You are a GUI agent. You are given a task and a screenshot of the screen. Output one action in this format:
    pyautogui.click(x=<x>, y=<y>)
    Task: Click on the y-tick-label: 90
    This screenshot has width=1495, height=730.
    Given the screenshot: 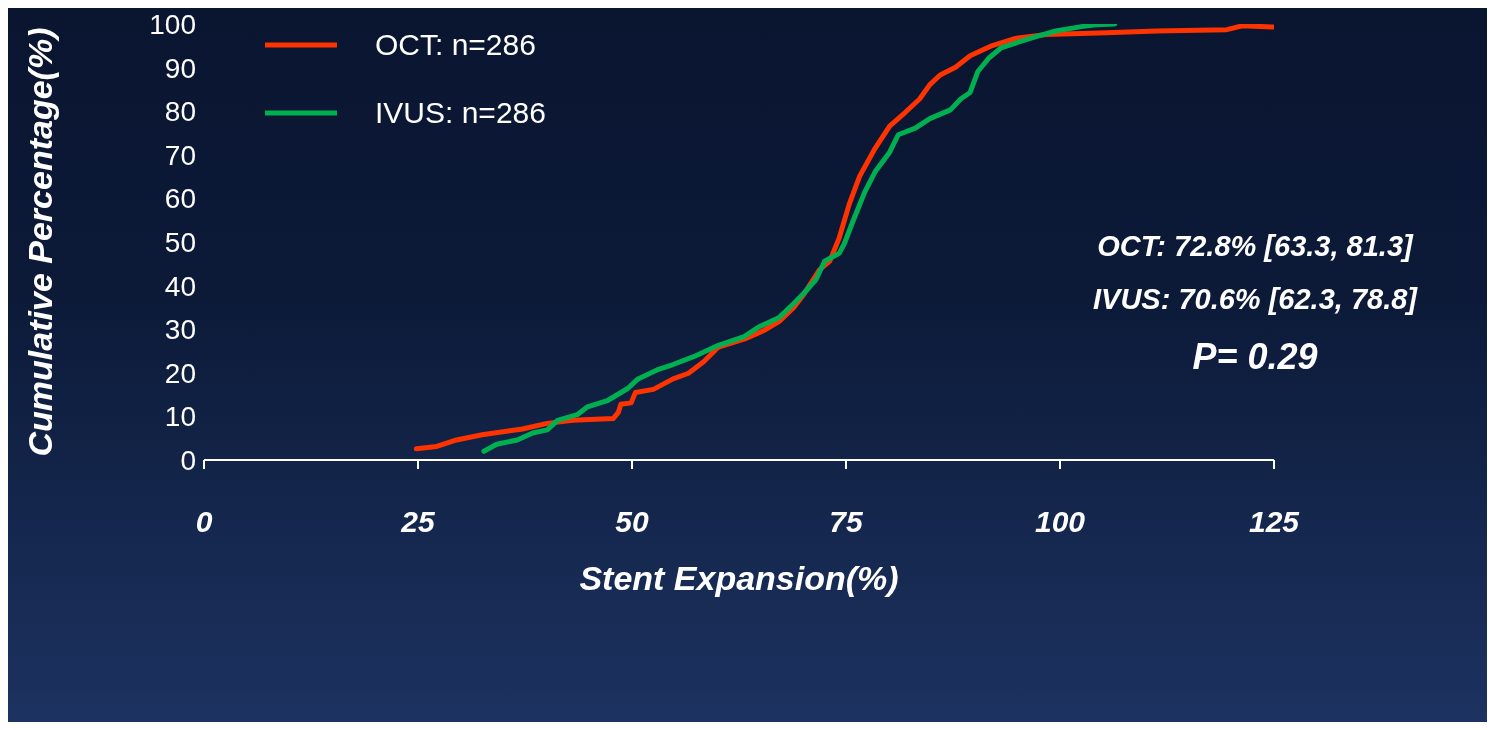 What is the action you would take?
    pyautogui.click(x=180, y=68)
    